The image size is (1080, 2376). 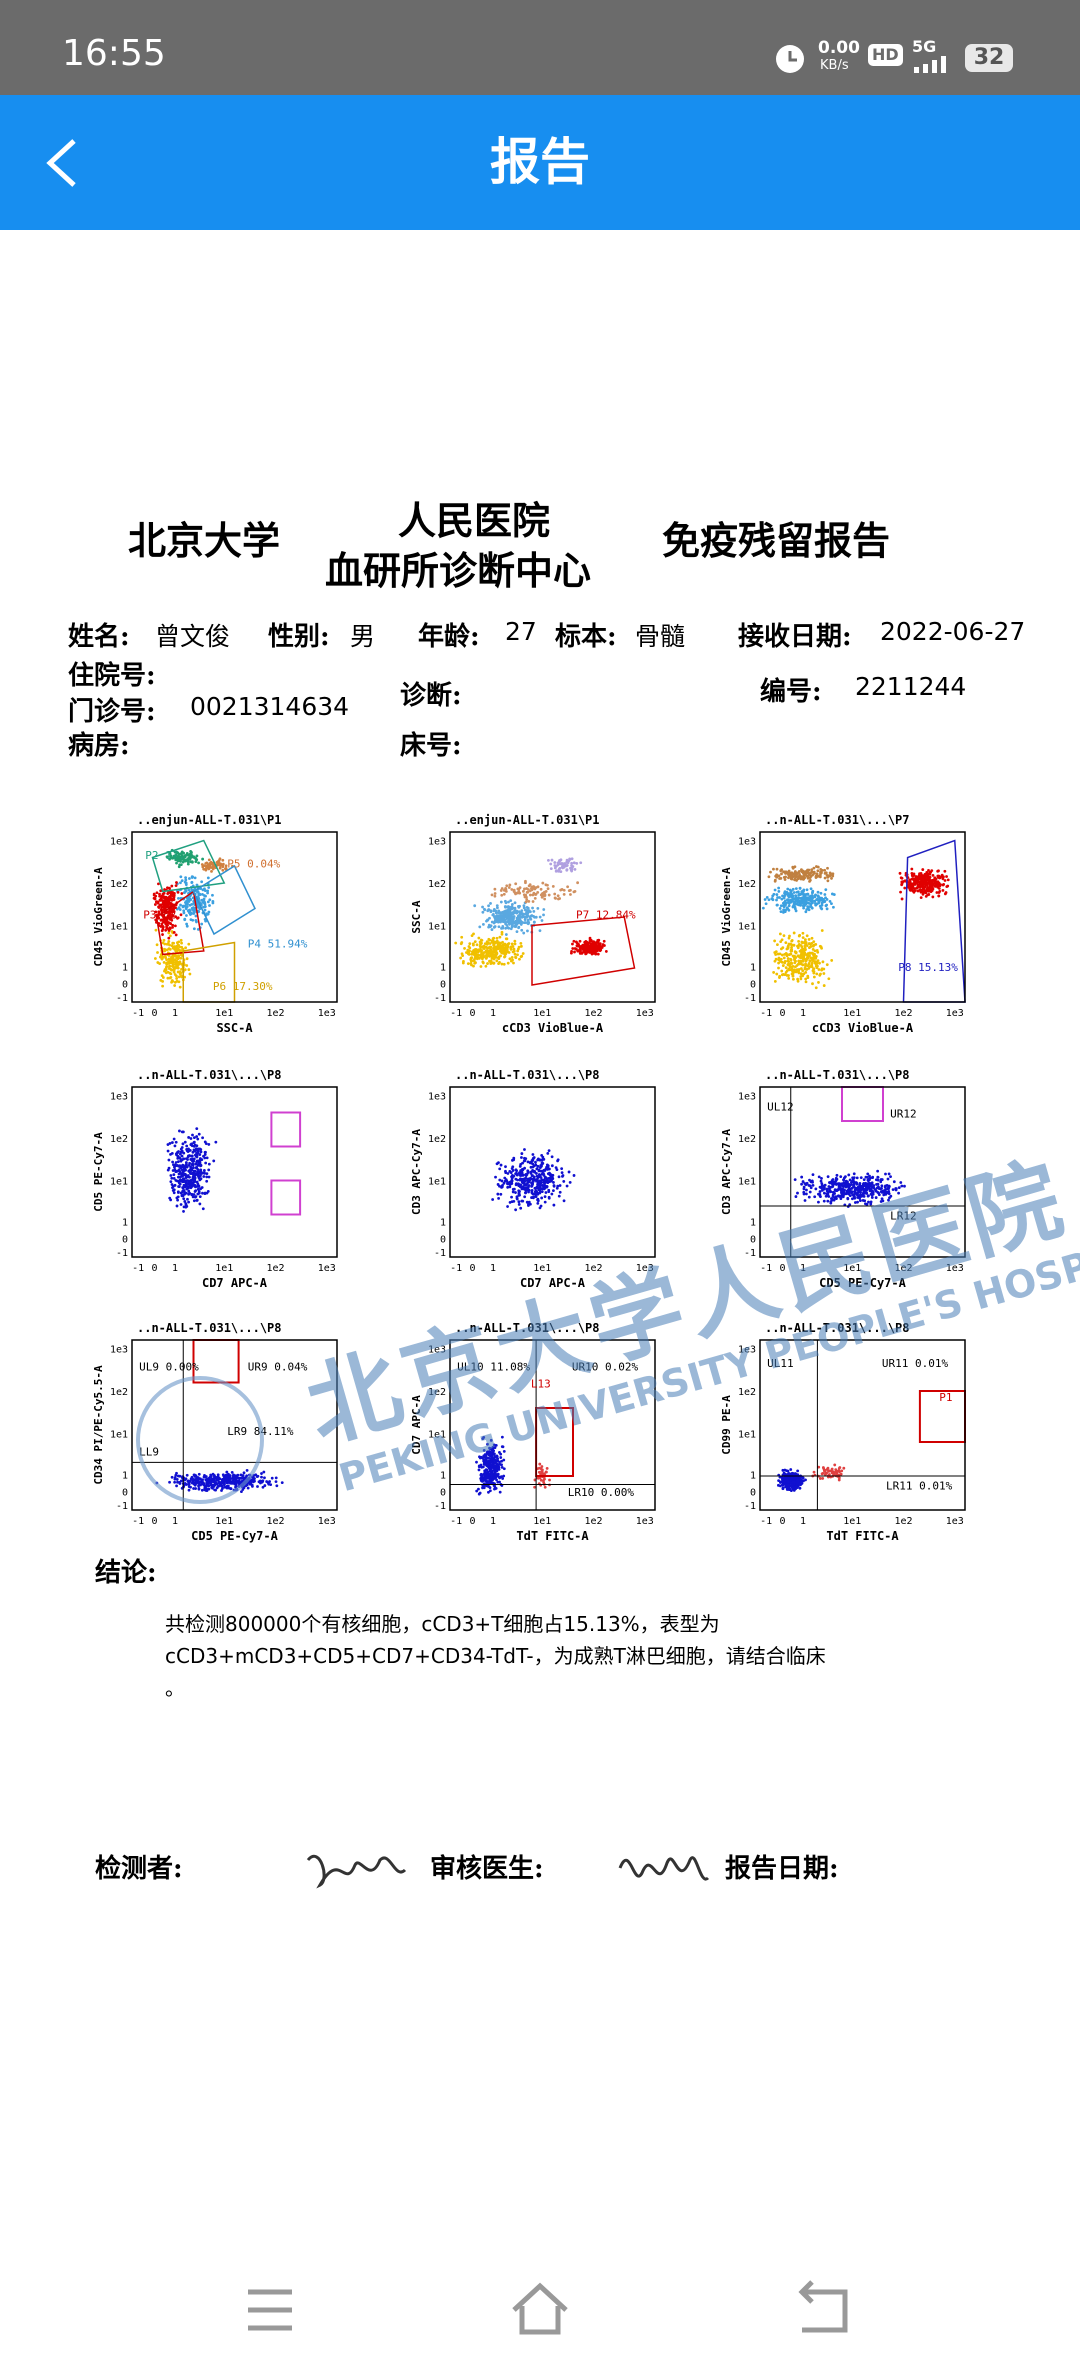 I want to click on hd-badge: HD, so click(x=885, y=55).